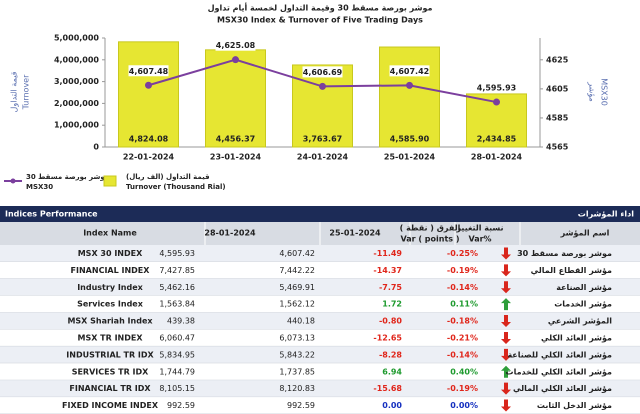  Describe the element at coordinates (387, 388) in the screenshot. I see `cell-var: -15.68` at that location.